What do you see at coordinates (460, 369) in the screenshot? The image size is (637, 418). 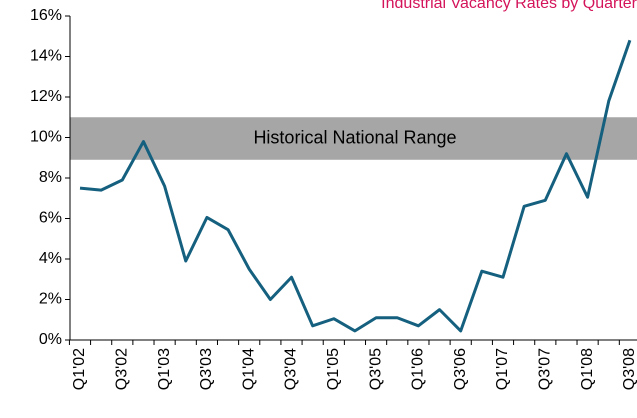 I see `x-tick-label: Q3'06` at bounding box center [460, 369].